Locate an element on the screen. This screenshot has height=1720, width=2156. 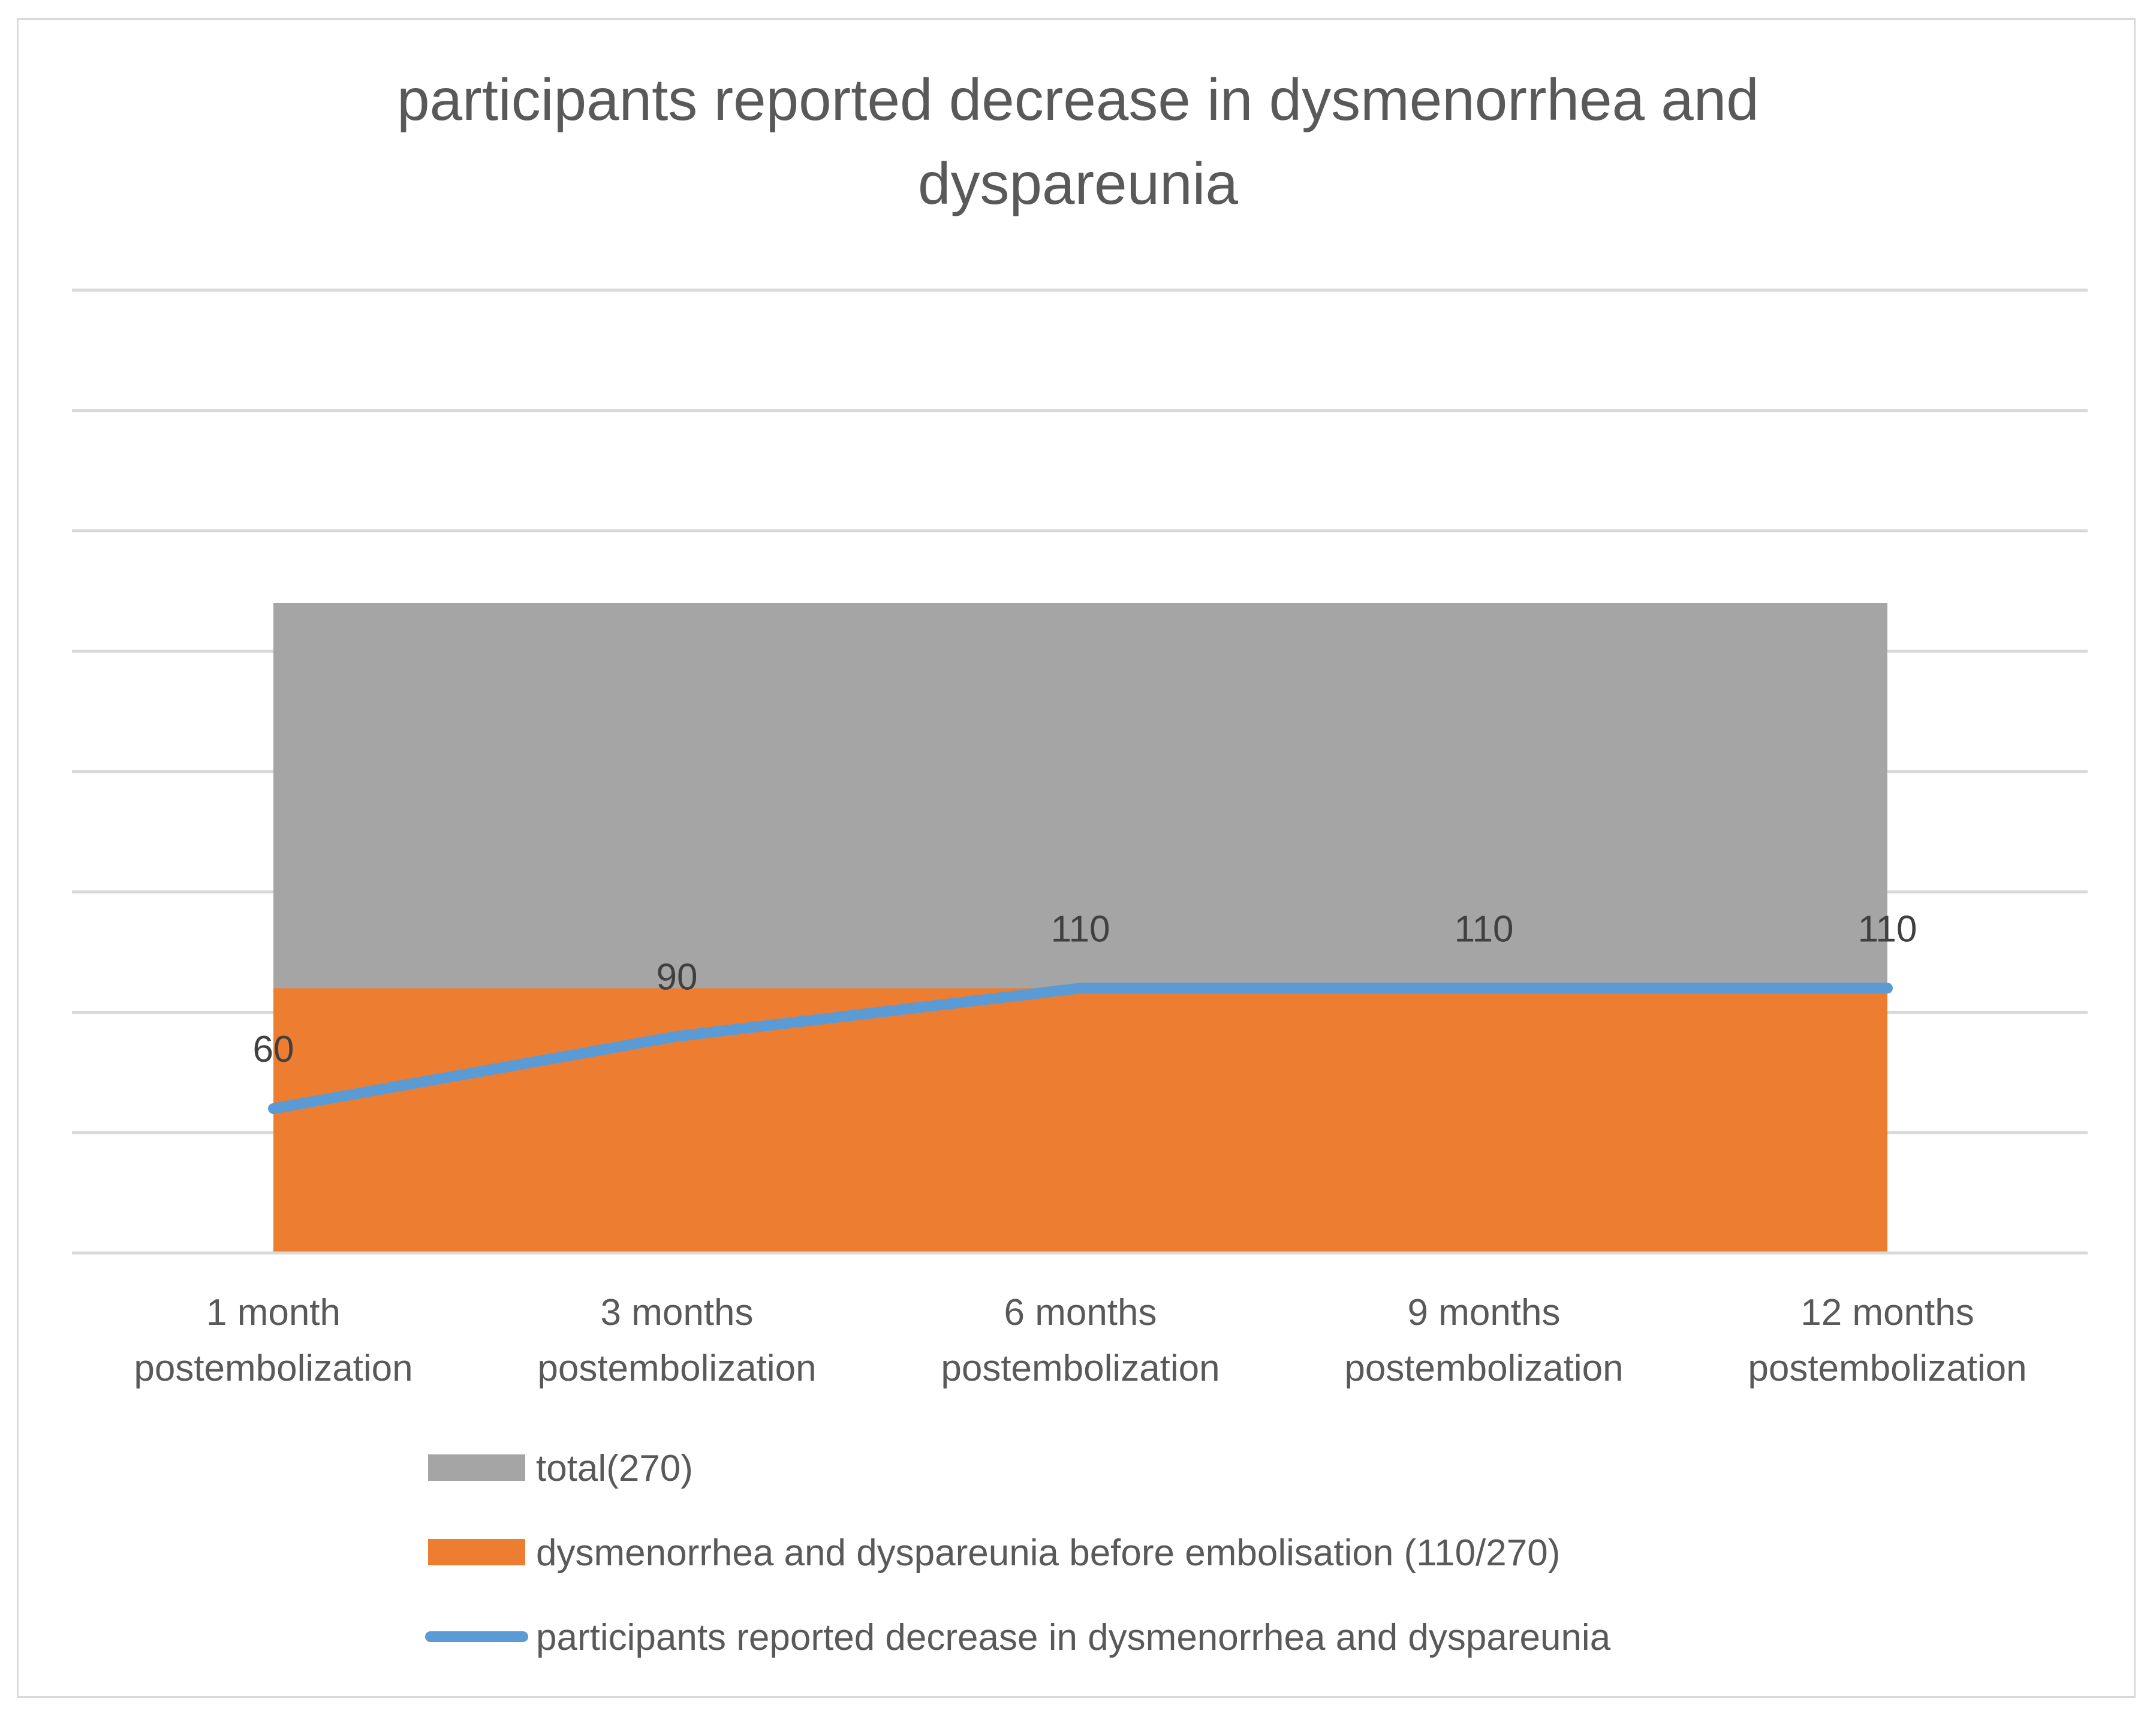
x-tick-label-4-1: postembolization is located at coordinates (1887, 1368).